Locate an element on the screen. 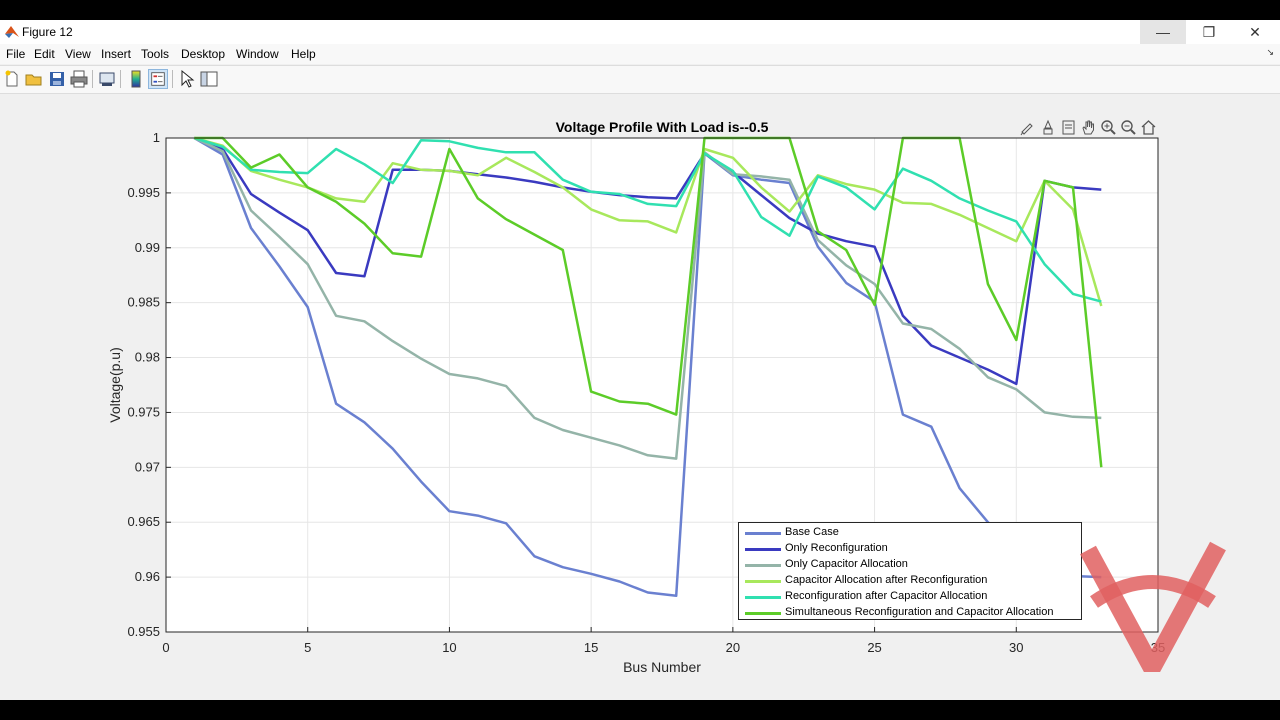  figure-toolbar is located at coordinates (640, 79).